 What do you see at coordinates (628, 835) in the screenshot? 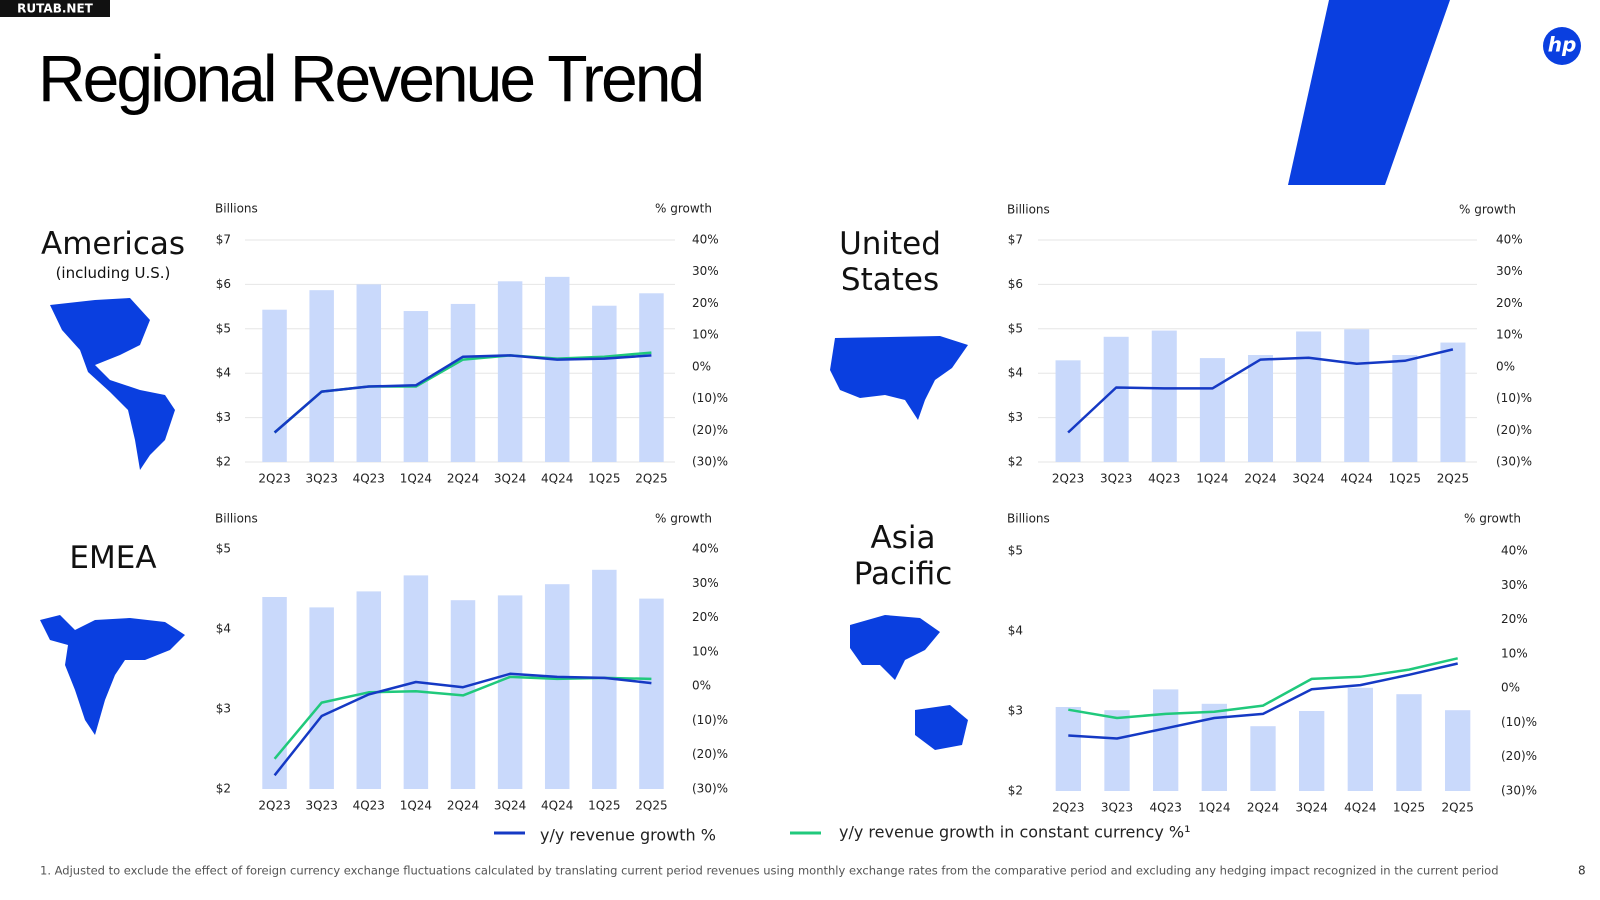
I see `legend-label: y/y revenue growth %` at bounding box center [628, 835].